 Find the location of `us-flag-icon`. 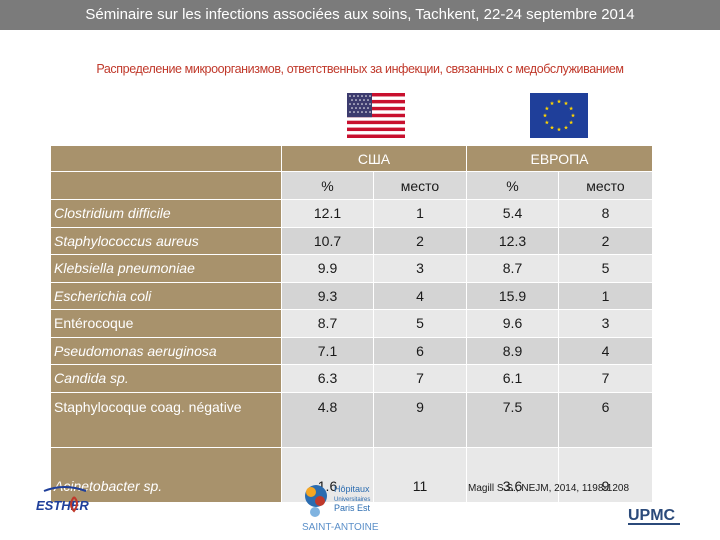

us-flag-icon is located at coordinates (376, 115).